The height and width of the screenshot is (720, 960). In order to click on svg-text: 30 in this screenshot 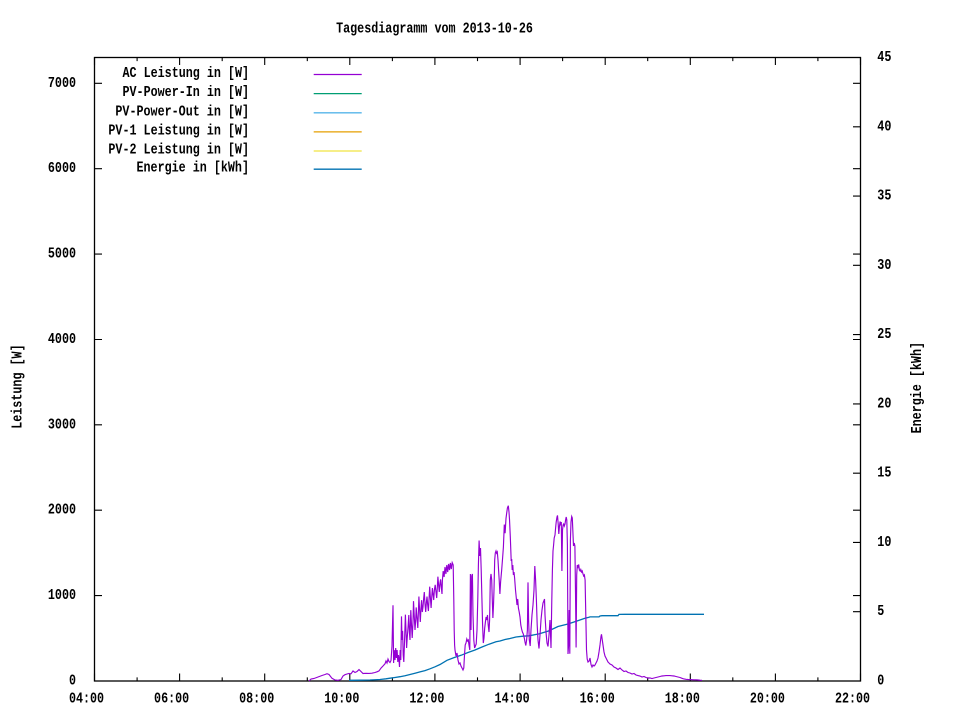, I will do `click(884, 266)`.